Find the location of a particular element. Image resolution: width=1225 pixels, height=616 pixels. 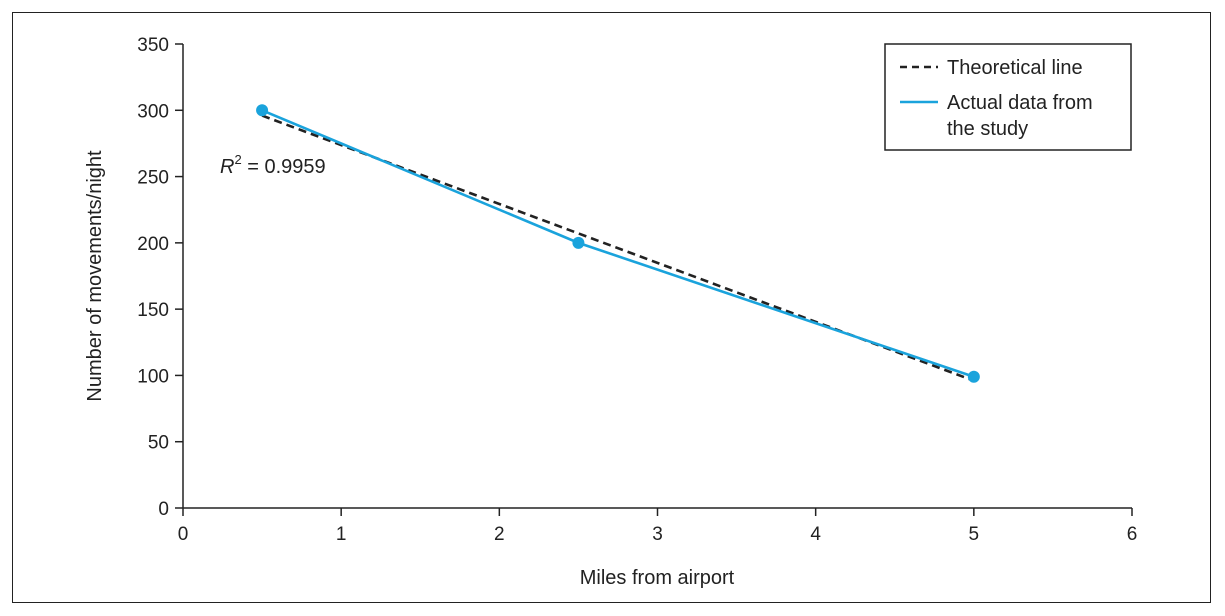

y-axis-title: Number of movements/night is located at coordinates (95, 276).